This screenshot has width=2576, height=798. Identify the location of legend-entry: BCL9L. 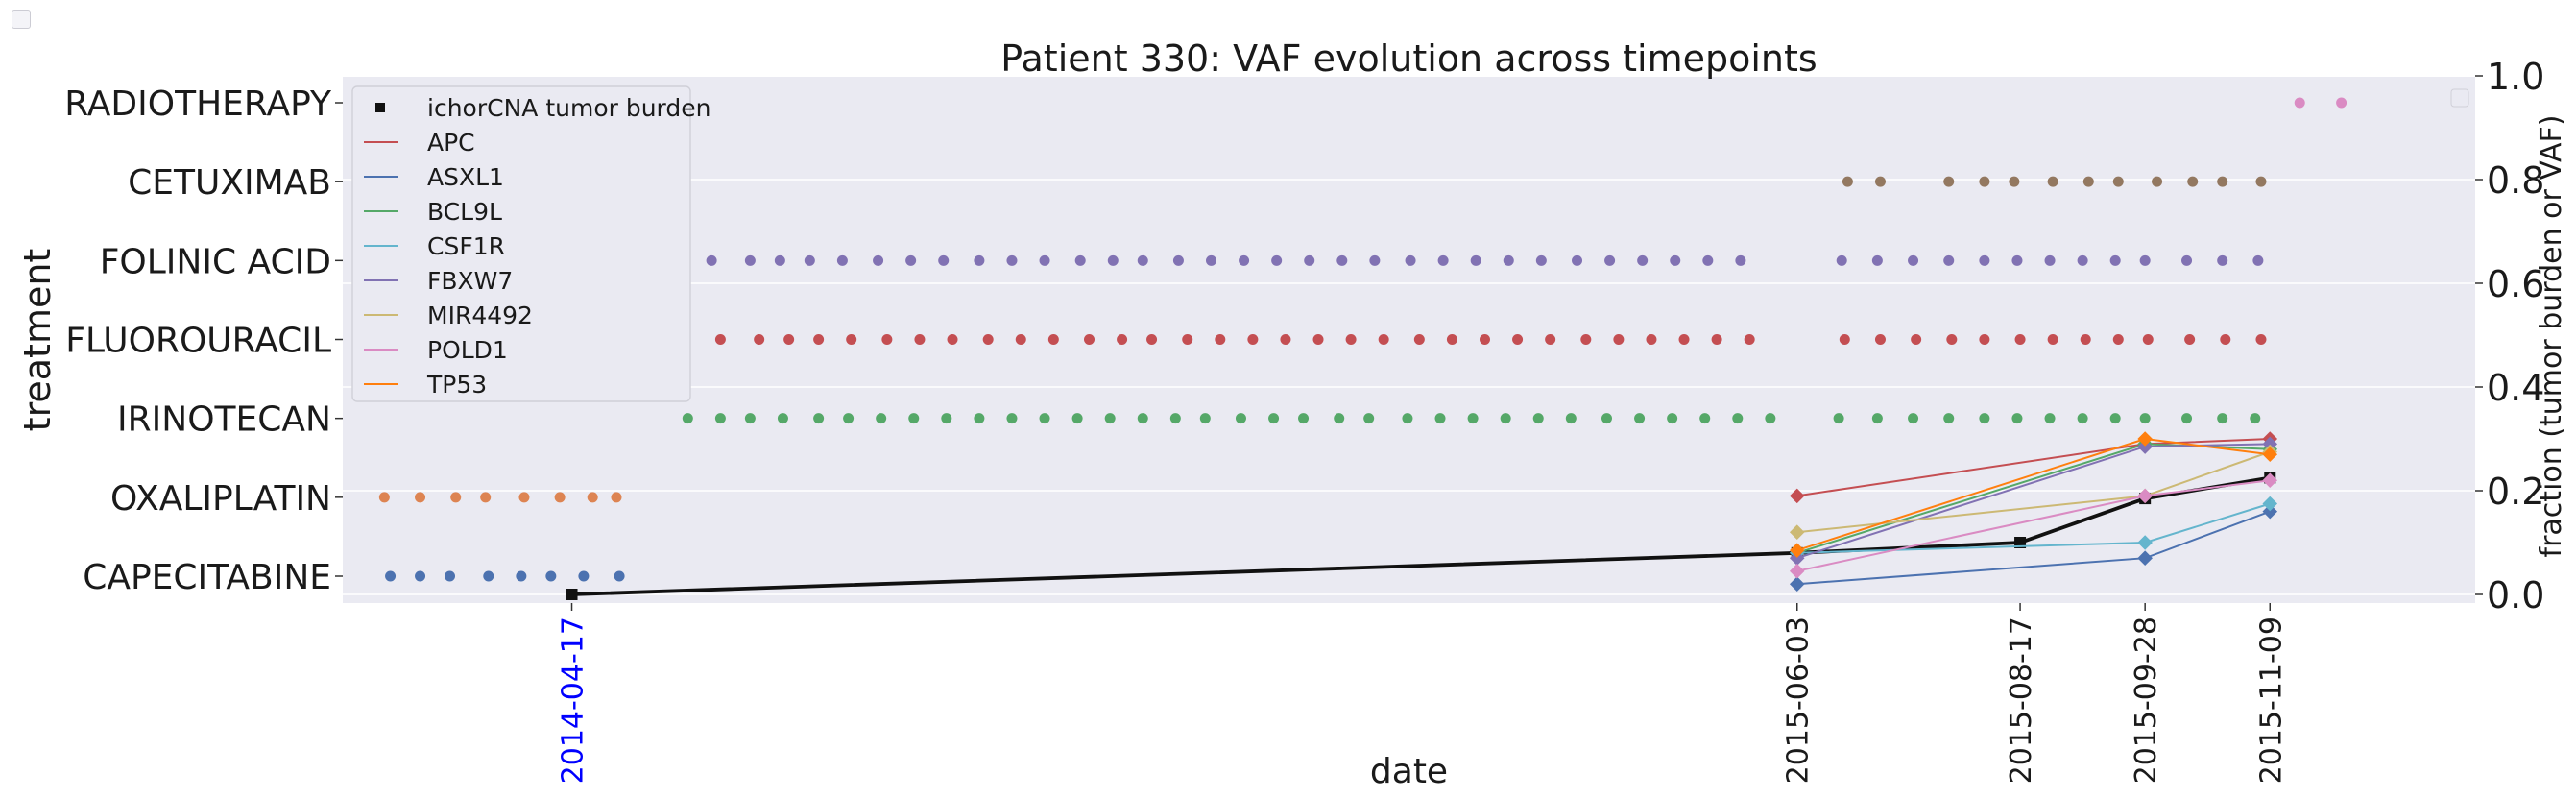
(433, 212).